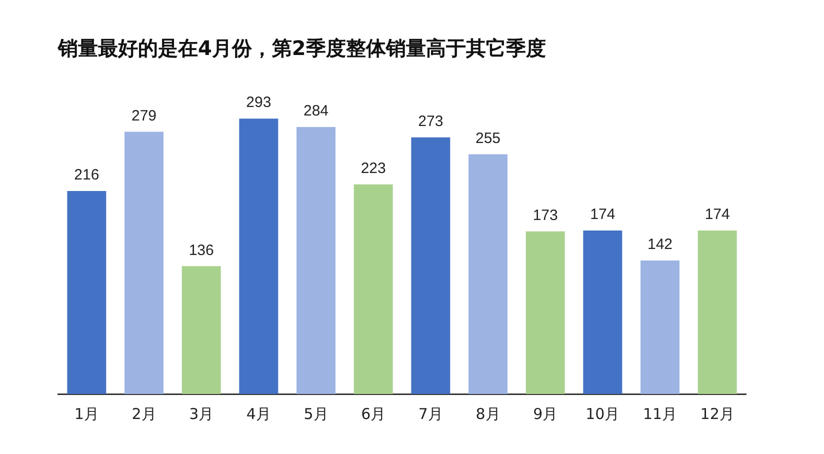 Image resolution: width=824 pixels, height=454 pixels. Describe the element at coordinates (373, 169) in the screenshot. I see `data-label: 223` at that location.